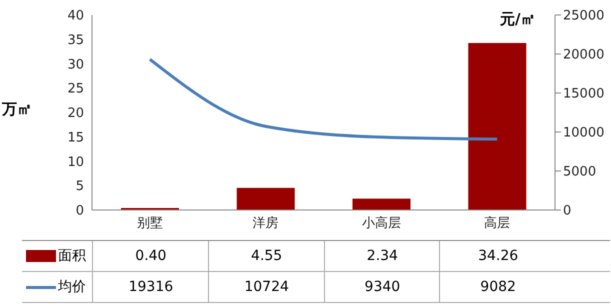 The image size is (611, 306). I want to click on data-label: 9082, so click(497, 287).